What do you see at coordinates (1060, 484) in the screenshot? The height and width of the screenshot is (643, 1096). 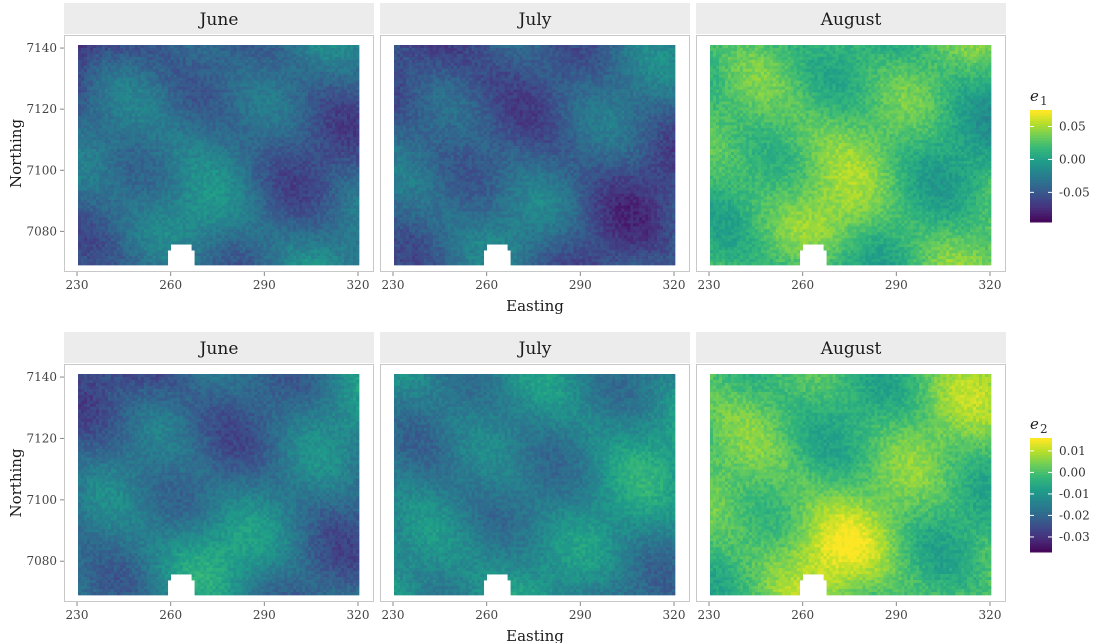 I see `colorbar-legend: e 2 0.01 0.00 -0.01 -0.02 -0.03` at bounding box center [1060, 484].